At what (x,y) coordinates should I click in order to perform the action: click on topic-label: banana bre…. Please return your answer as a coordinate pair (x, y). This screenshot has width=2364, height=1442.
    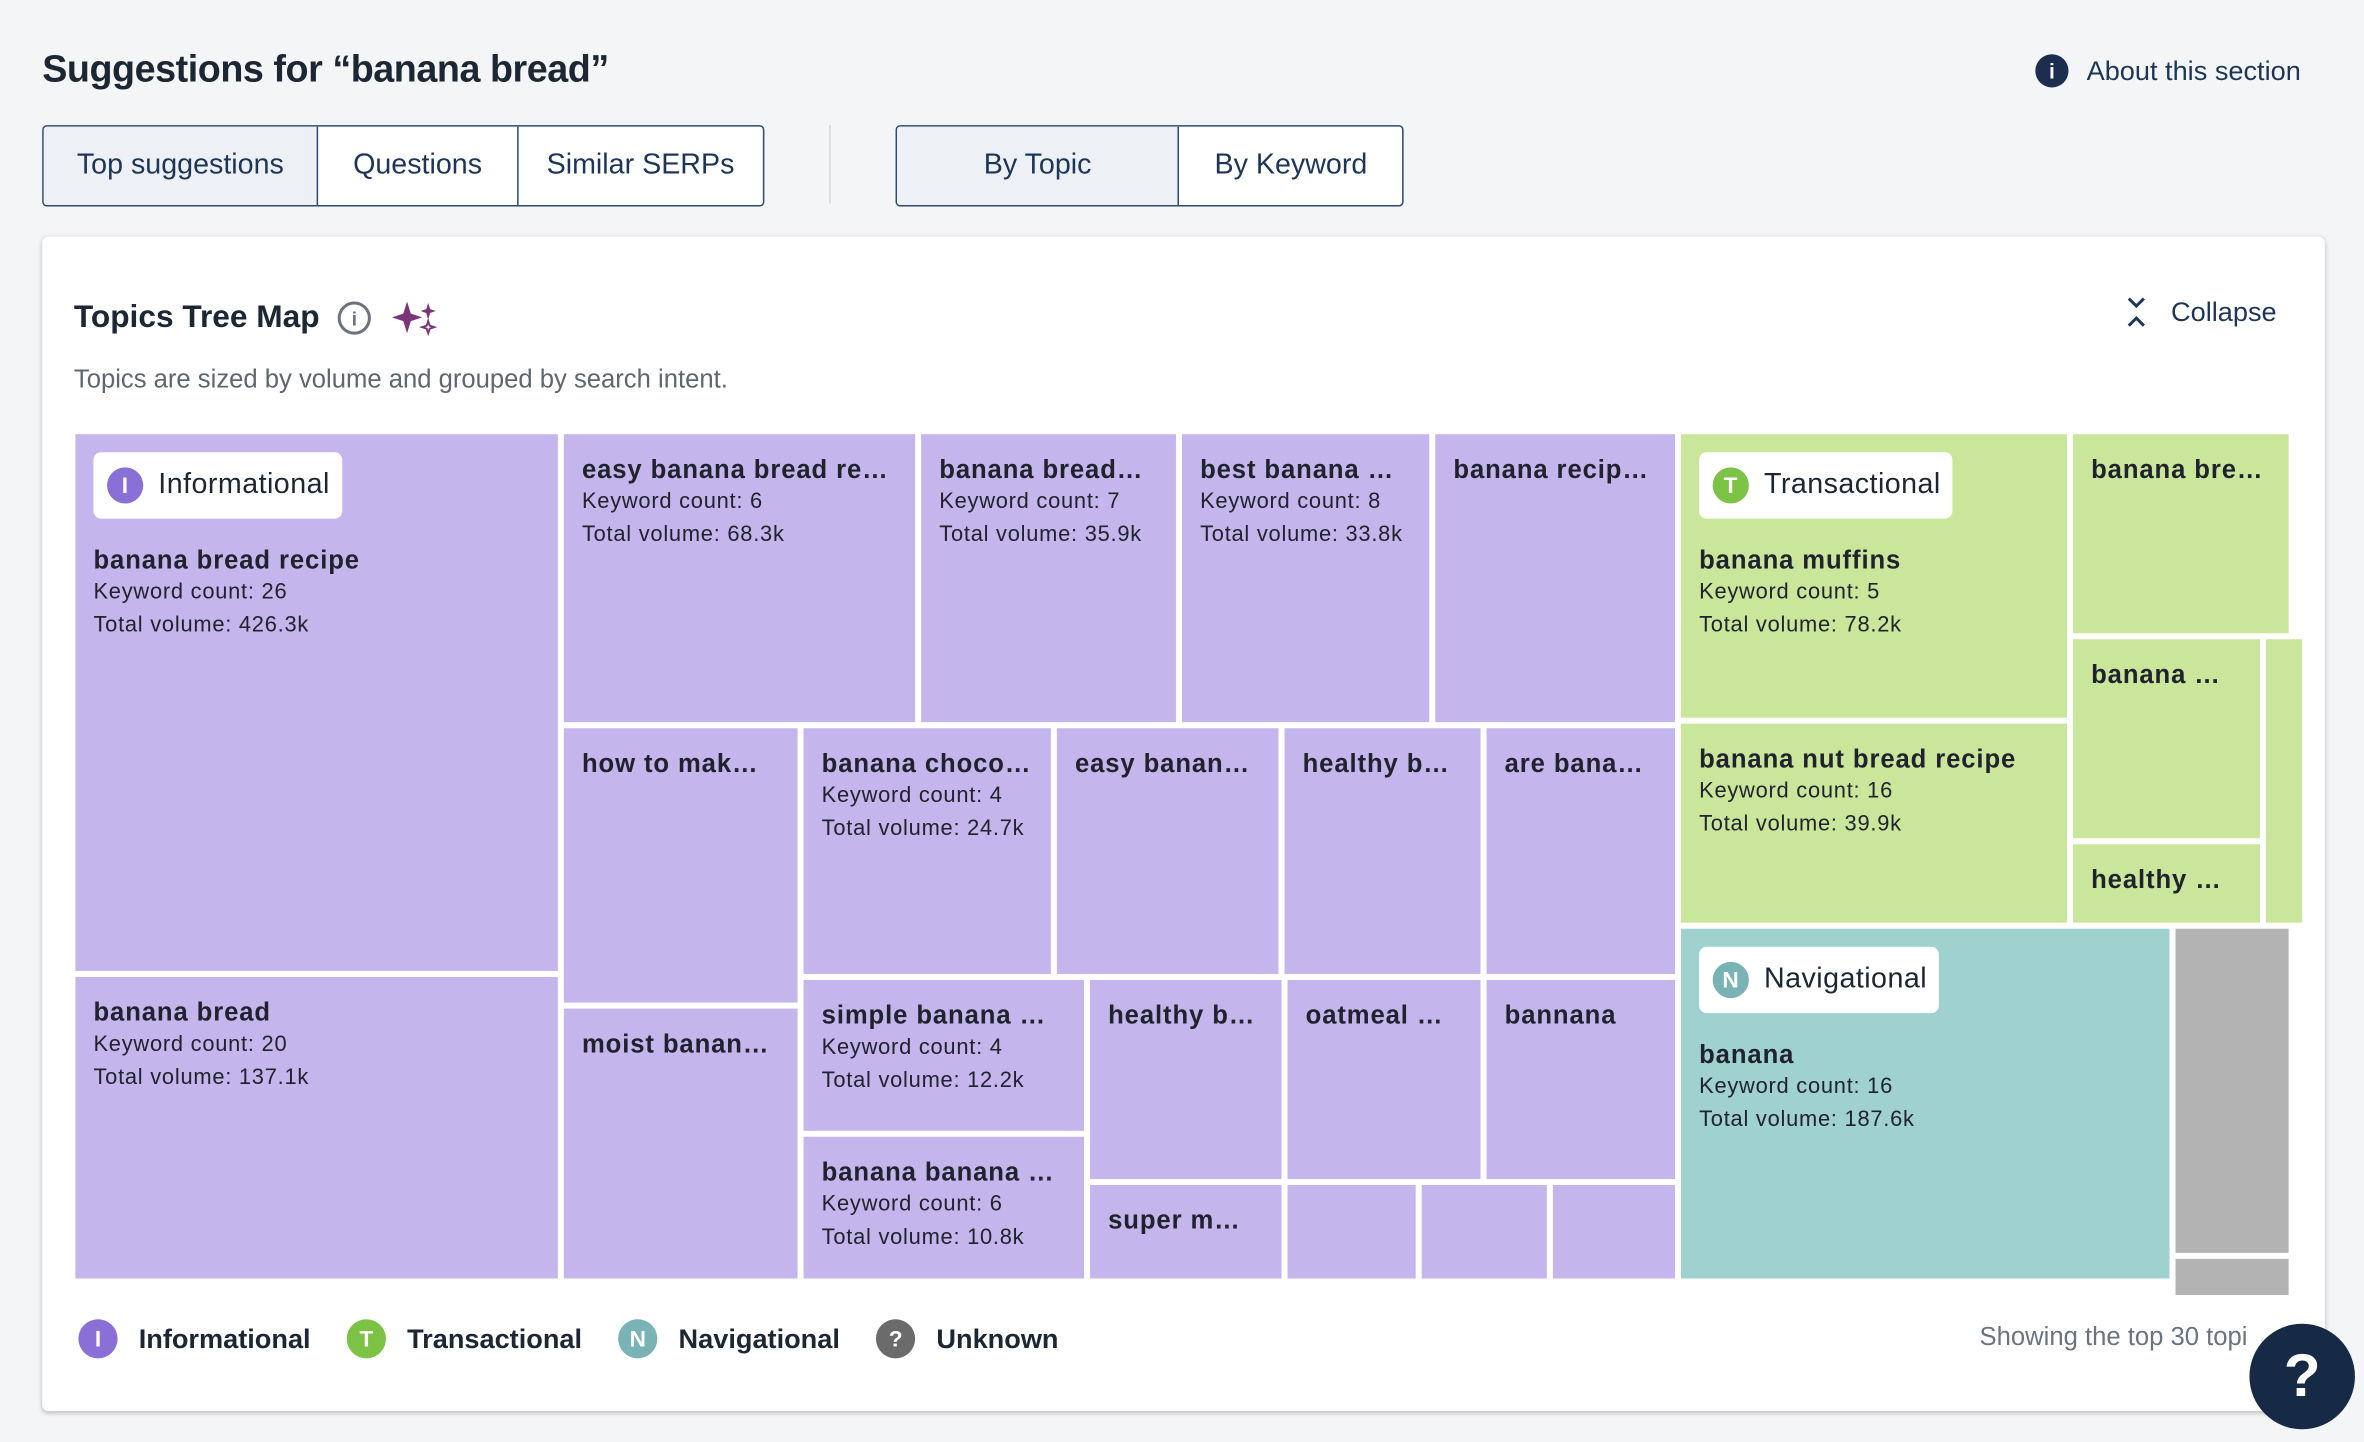
    Looking at the image, I should click on (2177, 469).